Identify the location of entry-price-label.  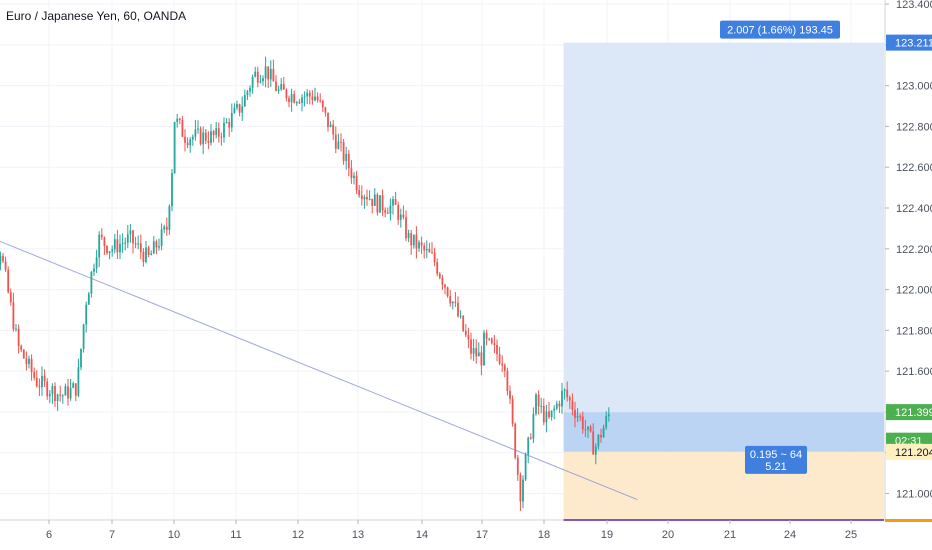
(909, 451).